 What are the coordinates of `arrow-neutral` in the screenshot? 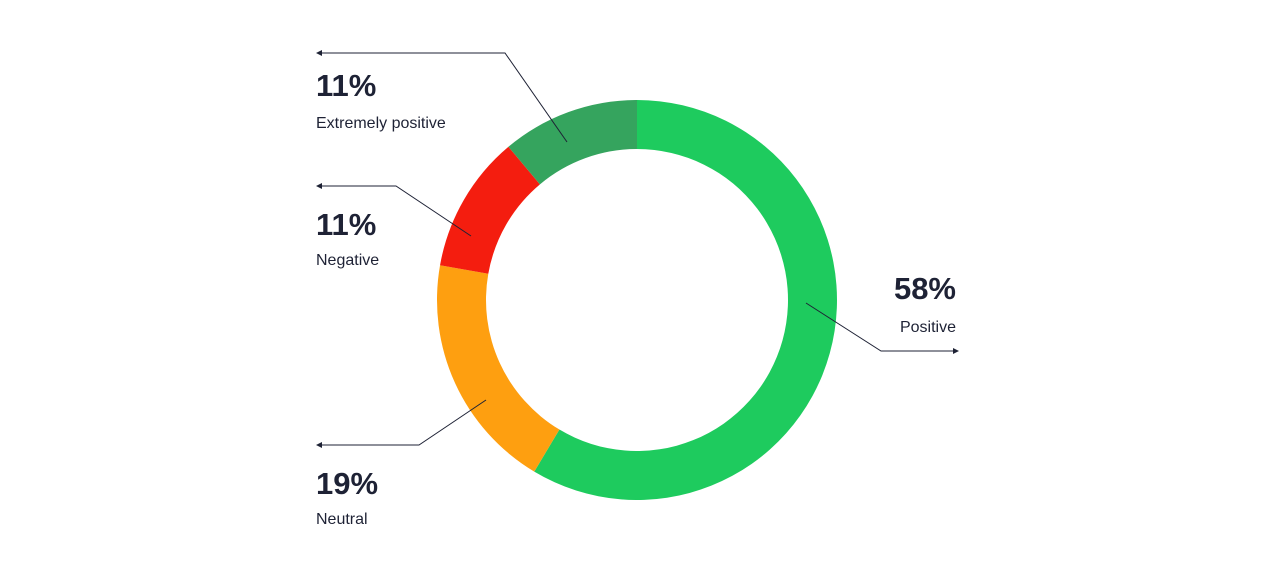 It's located at (319, 445).